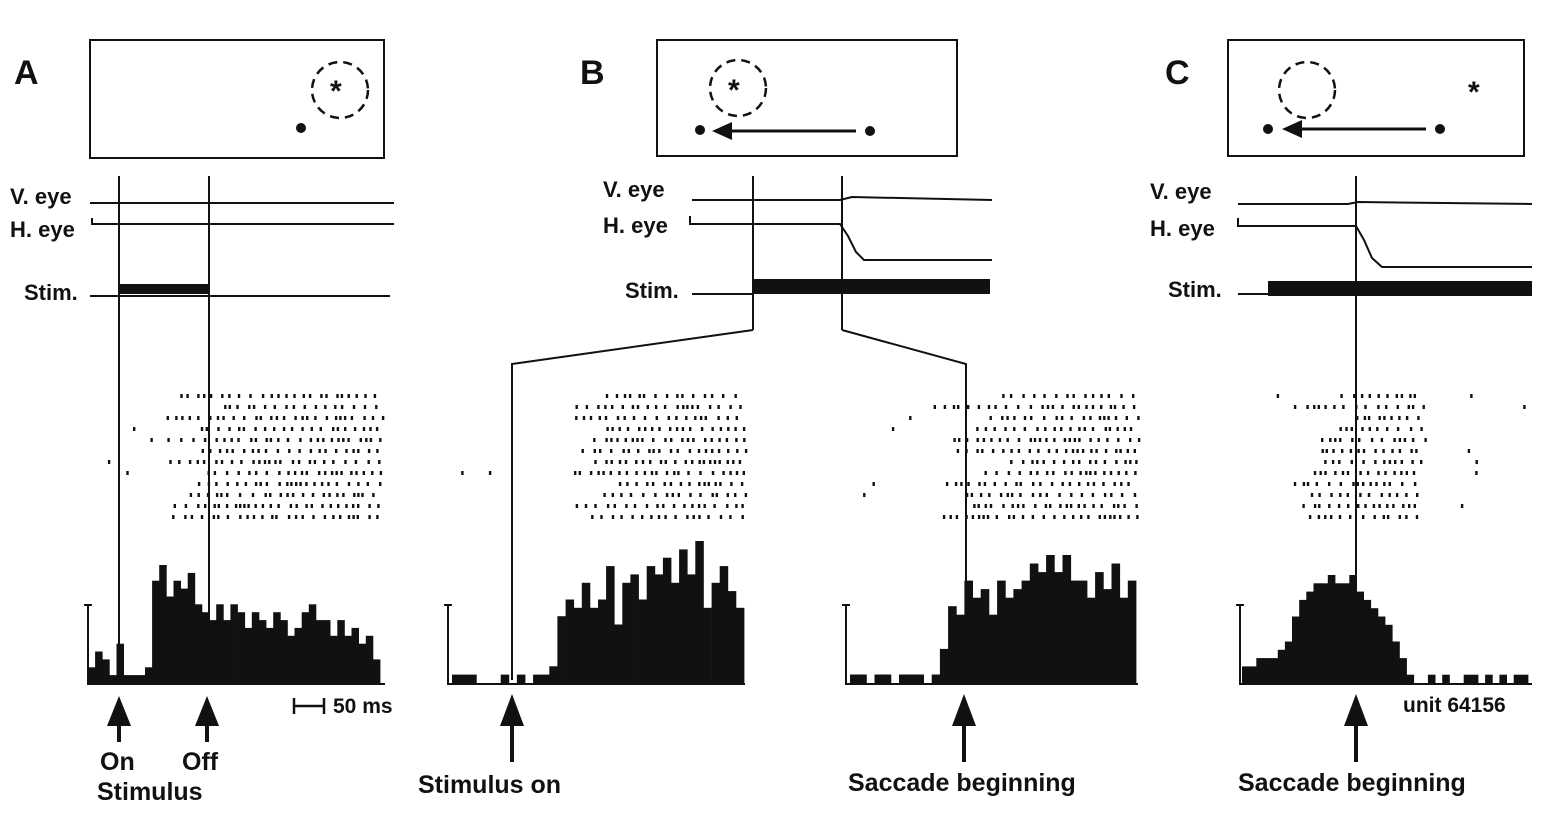 The image size is (1552, 825). Describe the element at coordinates (164, 289) in the screenshot. I see `stim-bar-a` at that location.